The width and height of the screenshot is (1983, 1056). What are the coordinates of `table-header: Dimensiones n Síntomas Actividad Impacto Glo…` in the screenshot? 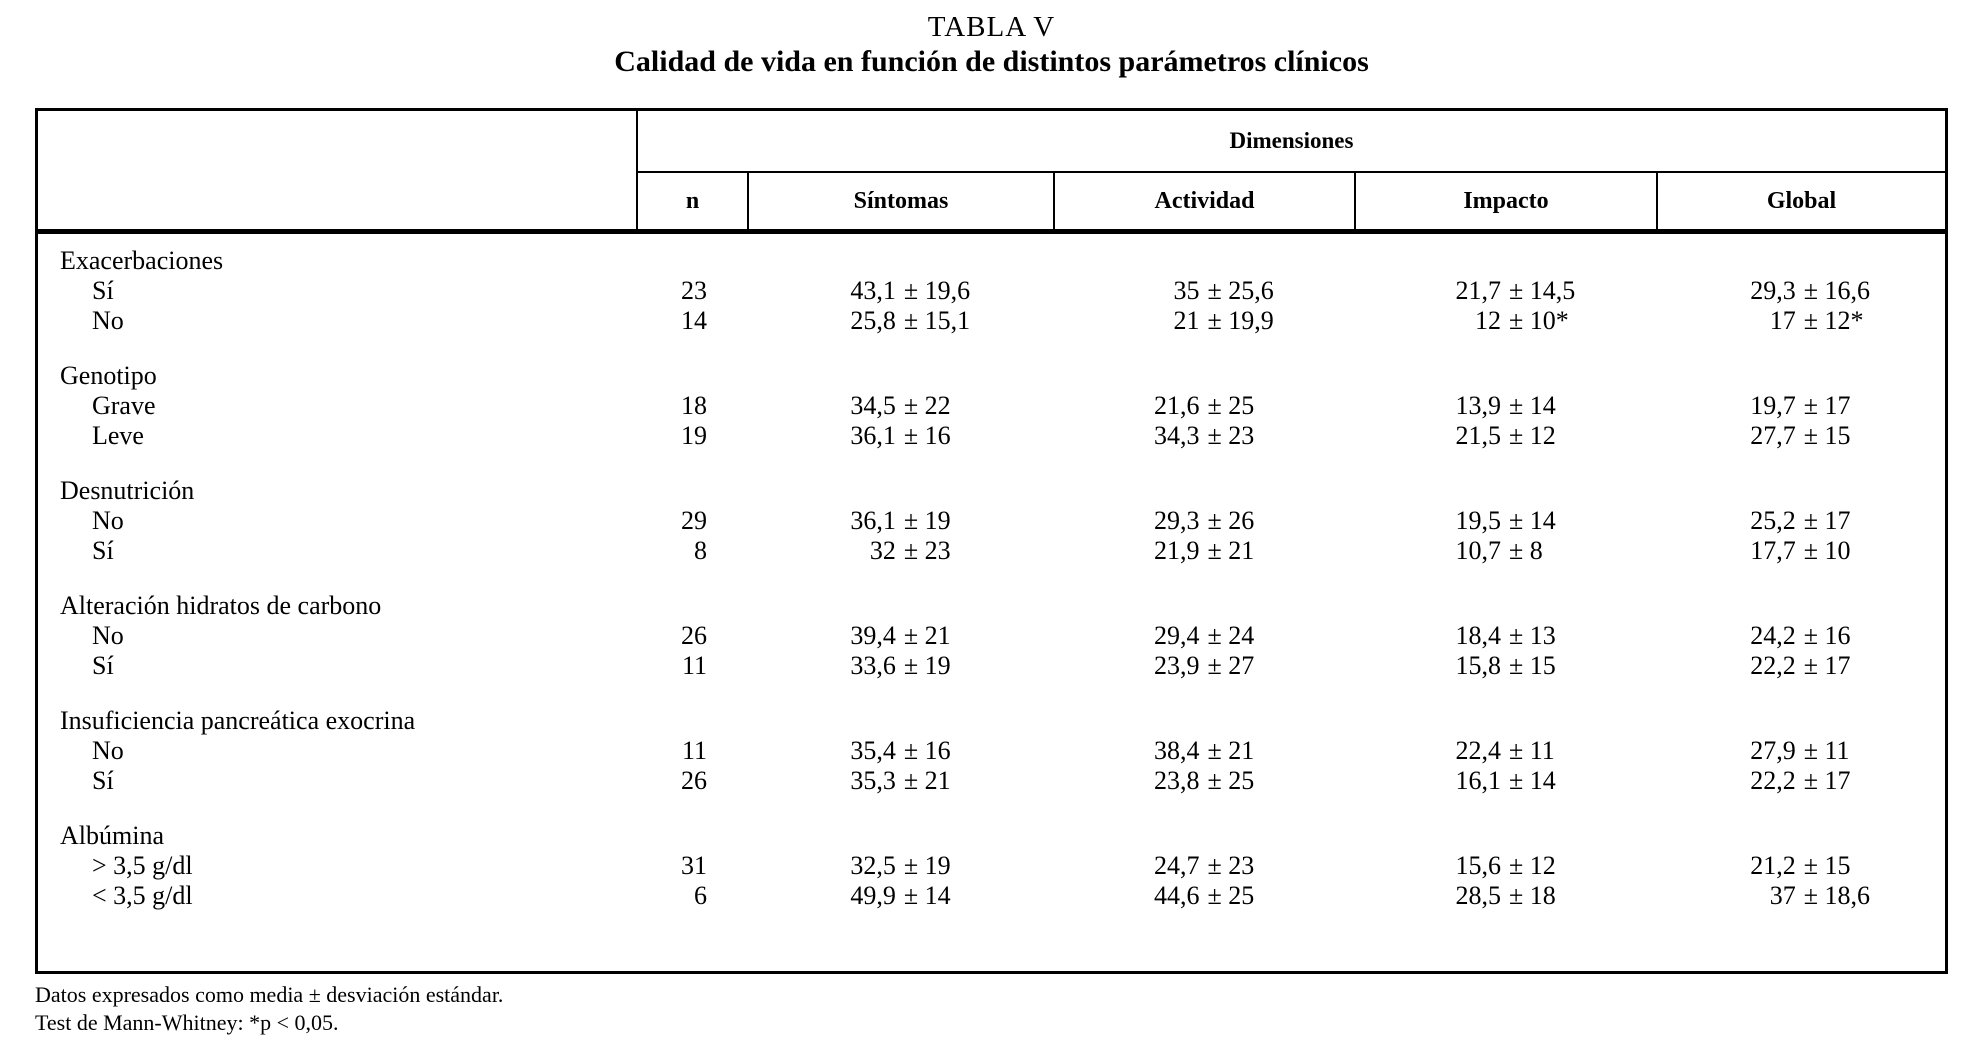 It's located at (991, 172).